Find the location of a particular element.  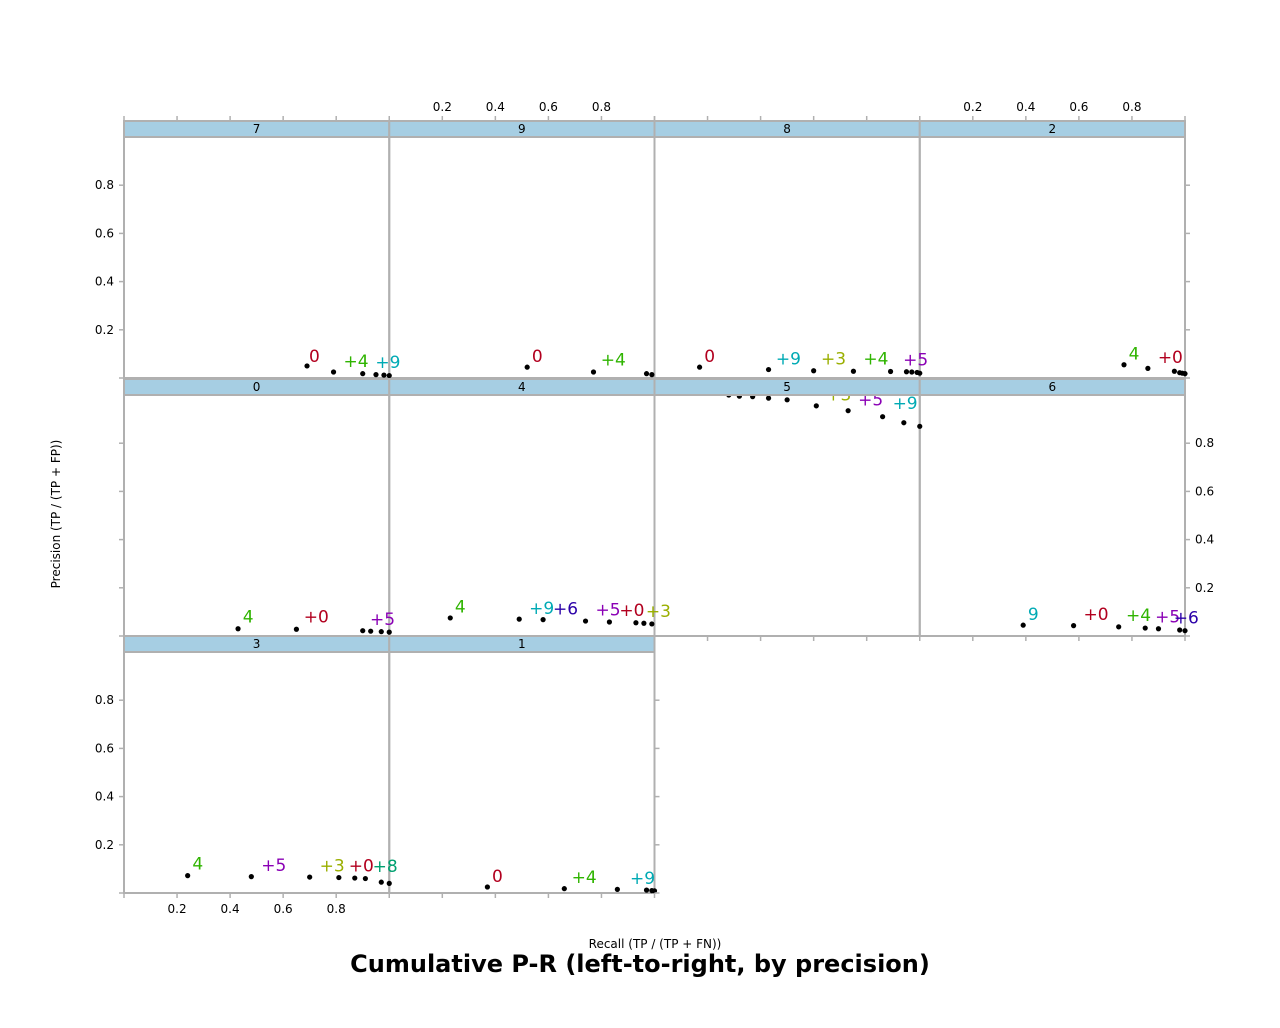

panel-strip-label: 6 is located at coordinates (1053, 387).